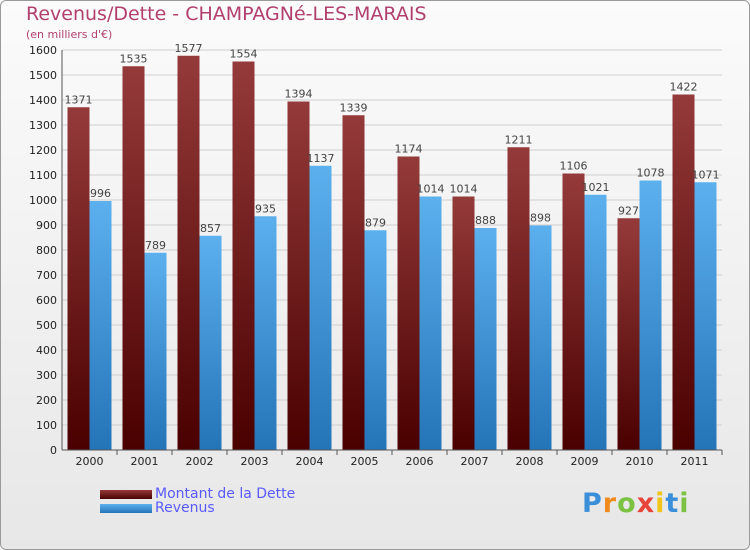  Describe the element at coordinates (43, 150) in the screenshot. I see `y-tick-label-1200: 1200` at that location.